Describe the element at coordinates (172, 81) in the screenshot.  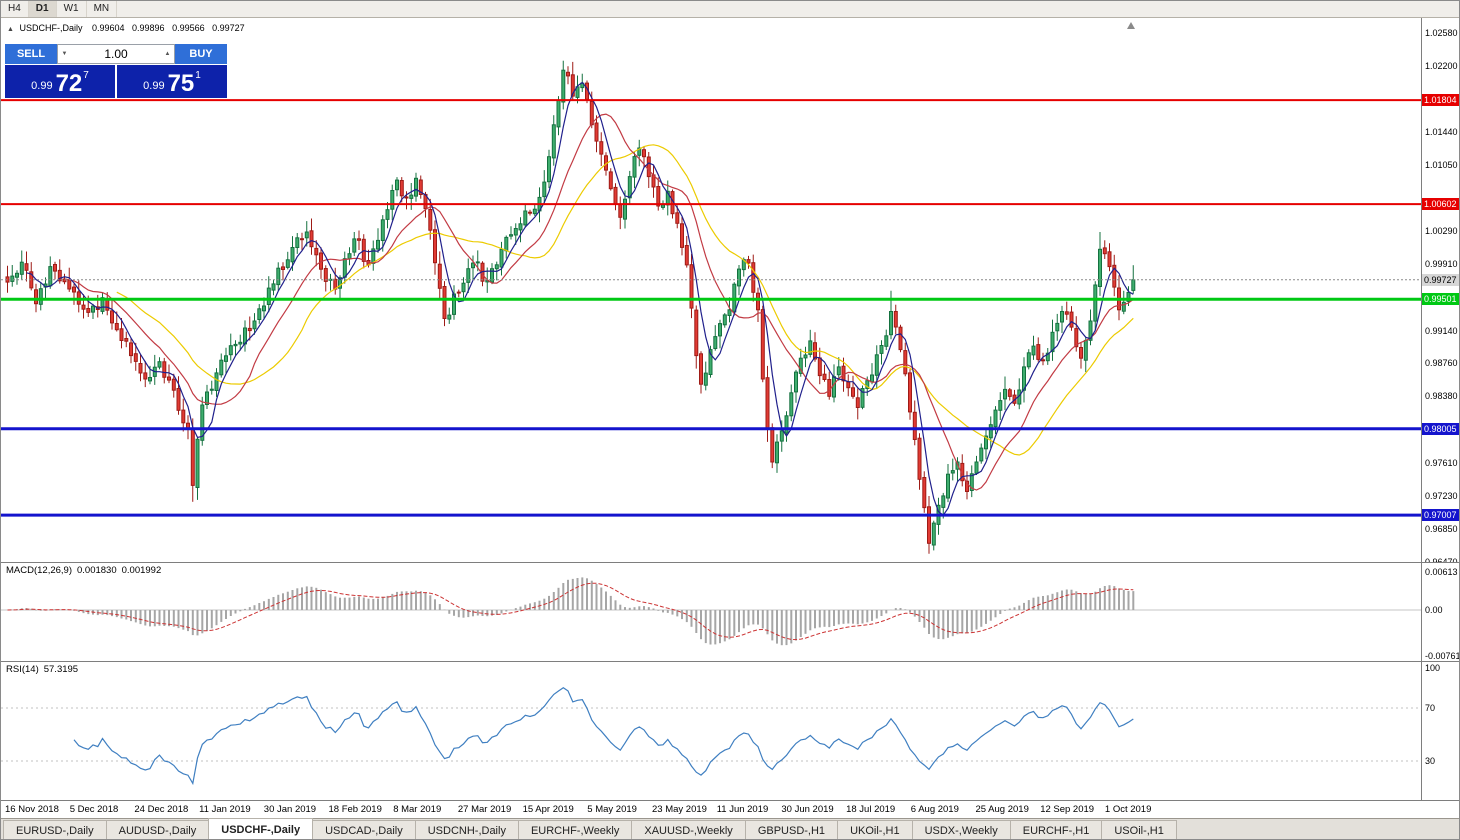
I see `buy-price-display: 0.99 75 1` at that location.